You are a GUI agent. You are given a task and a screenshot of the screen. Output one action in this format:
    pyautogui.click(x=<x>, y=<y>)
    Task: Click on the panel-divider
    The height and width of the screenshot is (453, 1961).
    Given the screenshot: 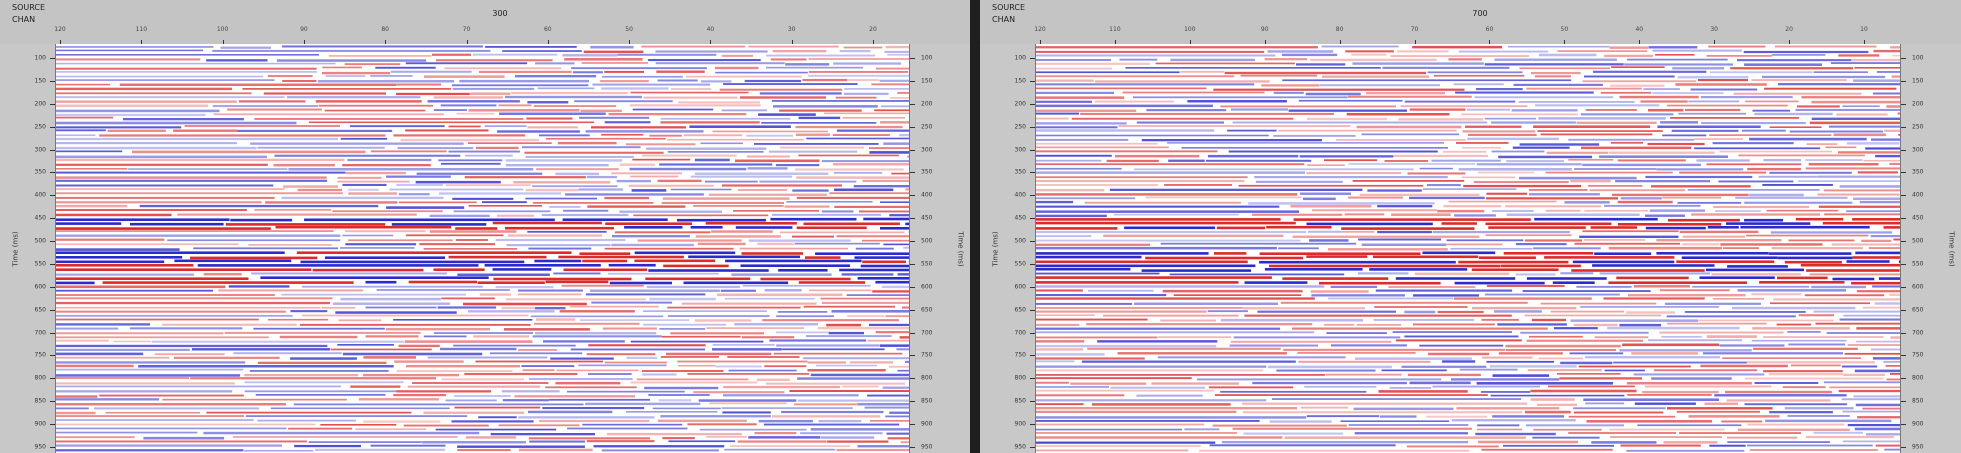 What is the action you would take?
    pyautogui.click(x=975, y=226)
    